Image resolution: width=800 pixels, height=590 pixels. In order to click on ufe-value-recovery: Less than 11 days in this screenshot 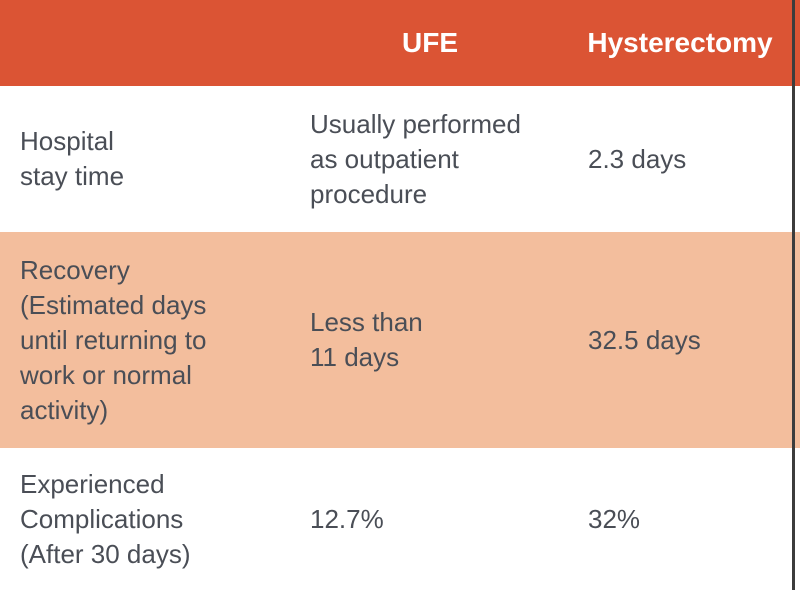, I will do `click(366, 339)`.